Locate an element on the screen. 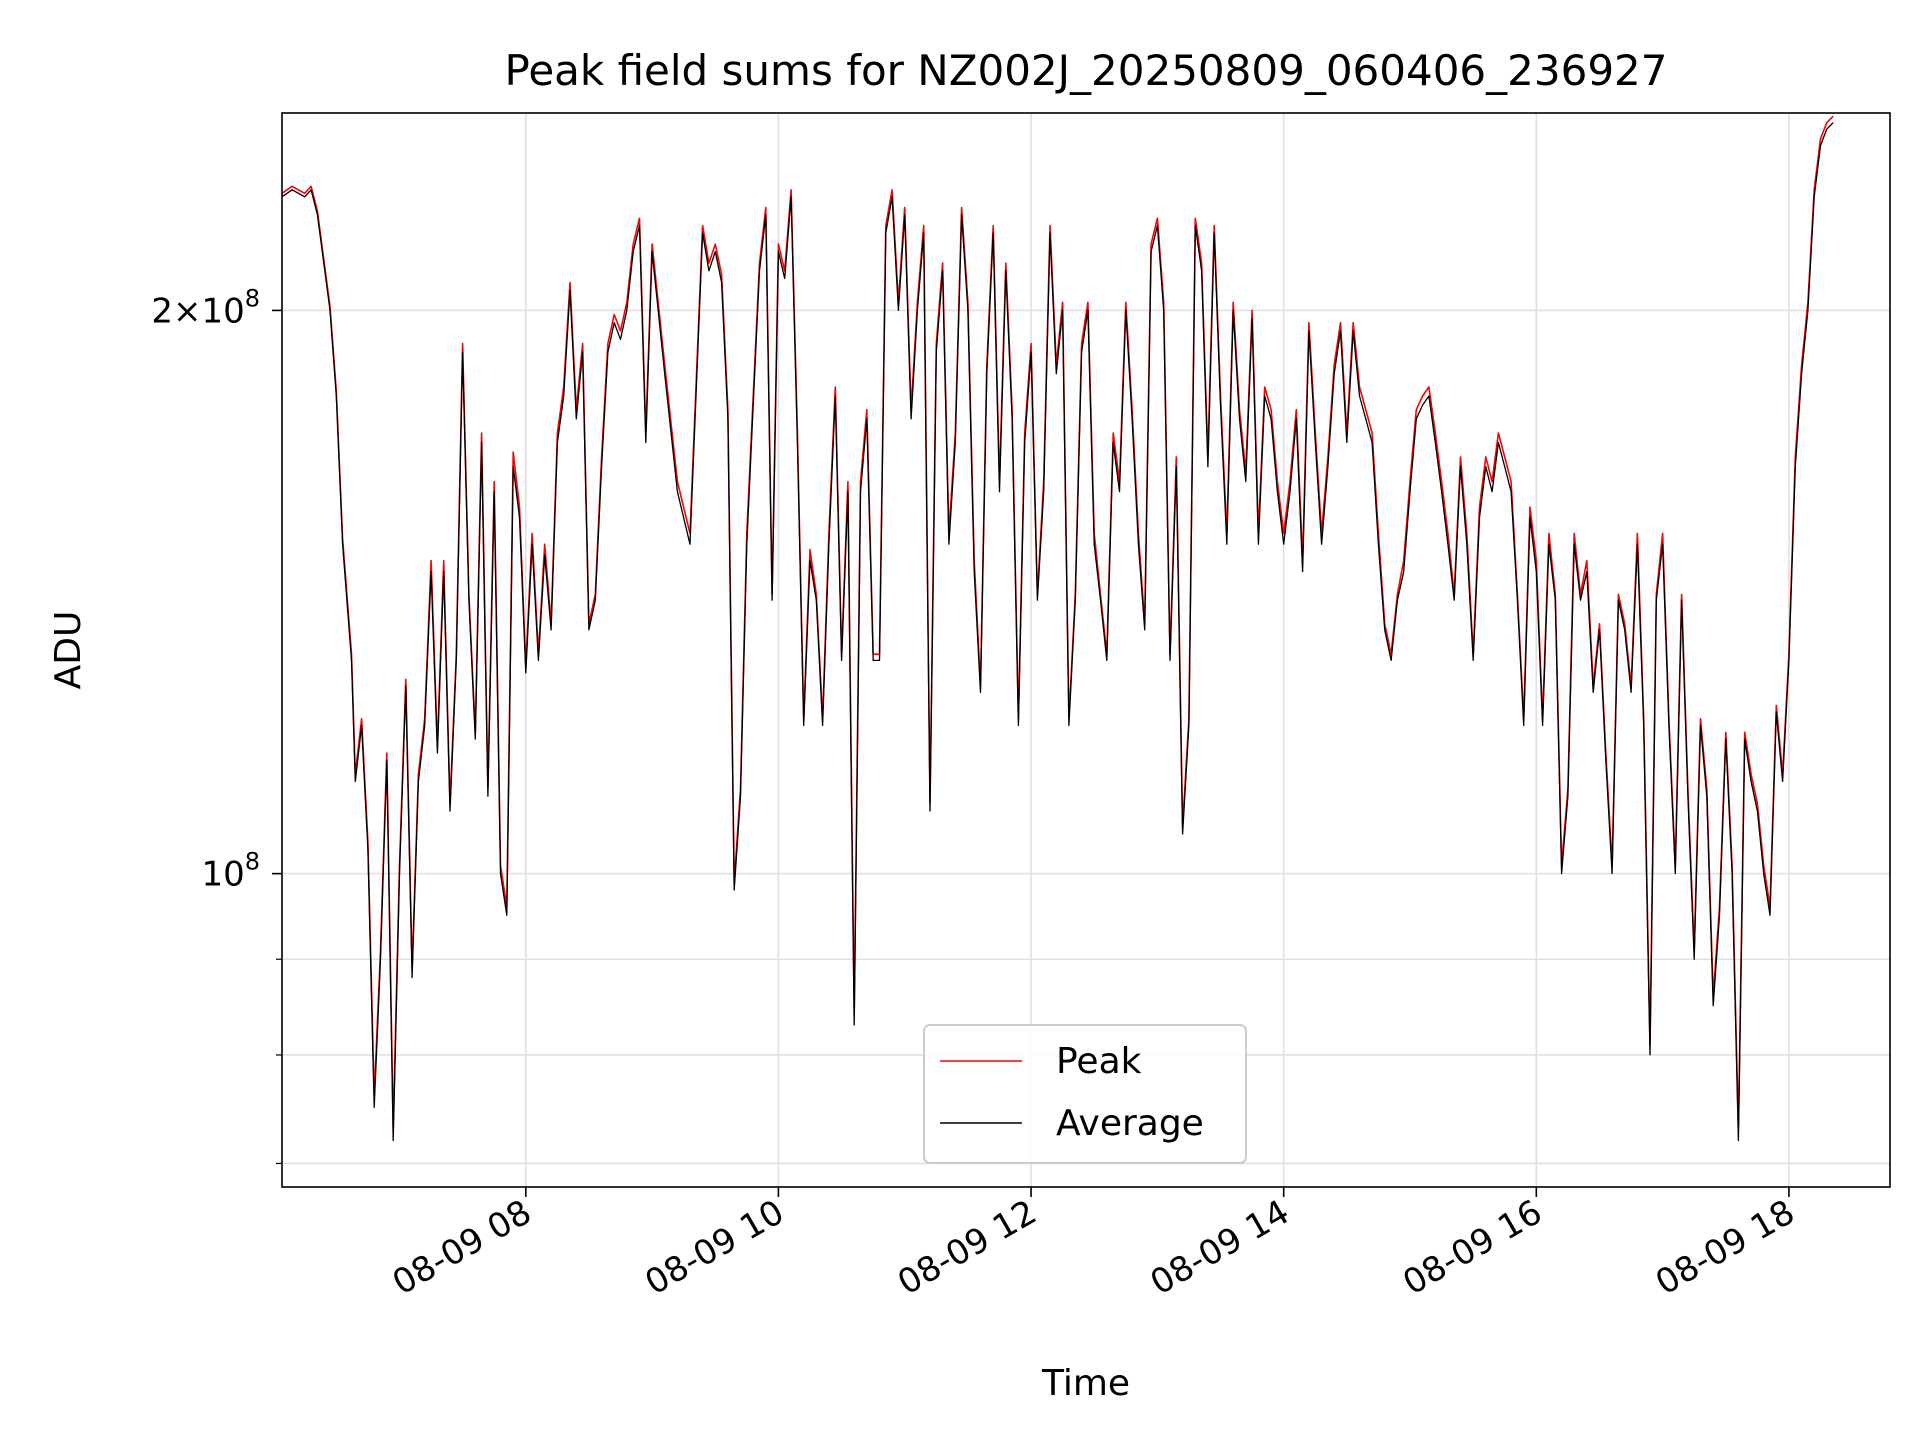 This screenshot has width=1920, height=1445. legend-box is located at coordinates (1085, 1094).